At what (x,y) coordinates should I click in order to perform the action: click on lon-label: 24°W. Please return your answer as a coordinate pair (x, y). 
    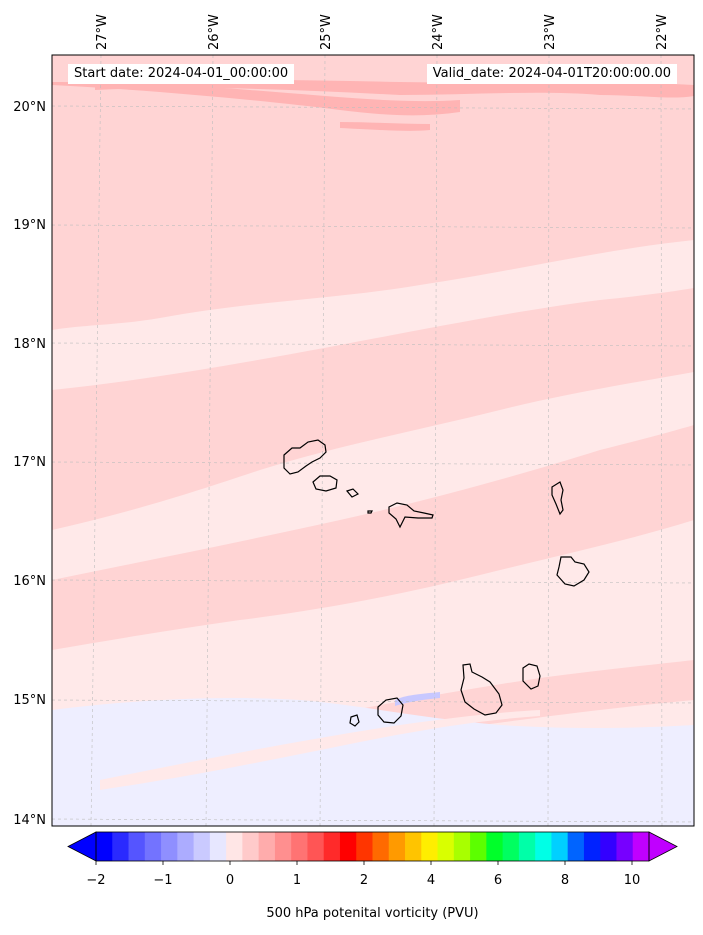
    Looking at the image, I should click on (438, 32).